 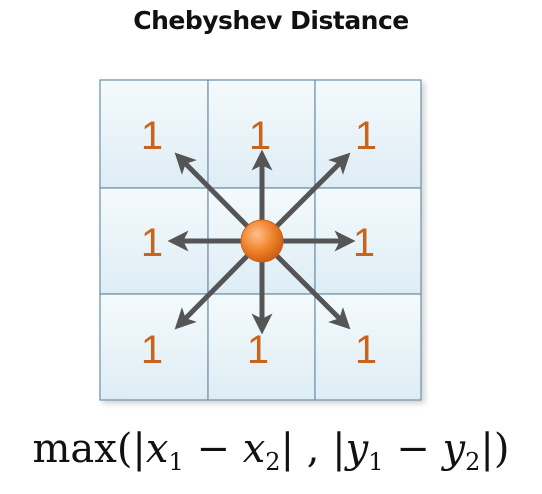 What do you see at coordinates (254, 449) in the screenshot?
I see `formula-x2: x` at bounding box center [254, 449].